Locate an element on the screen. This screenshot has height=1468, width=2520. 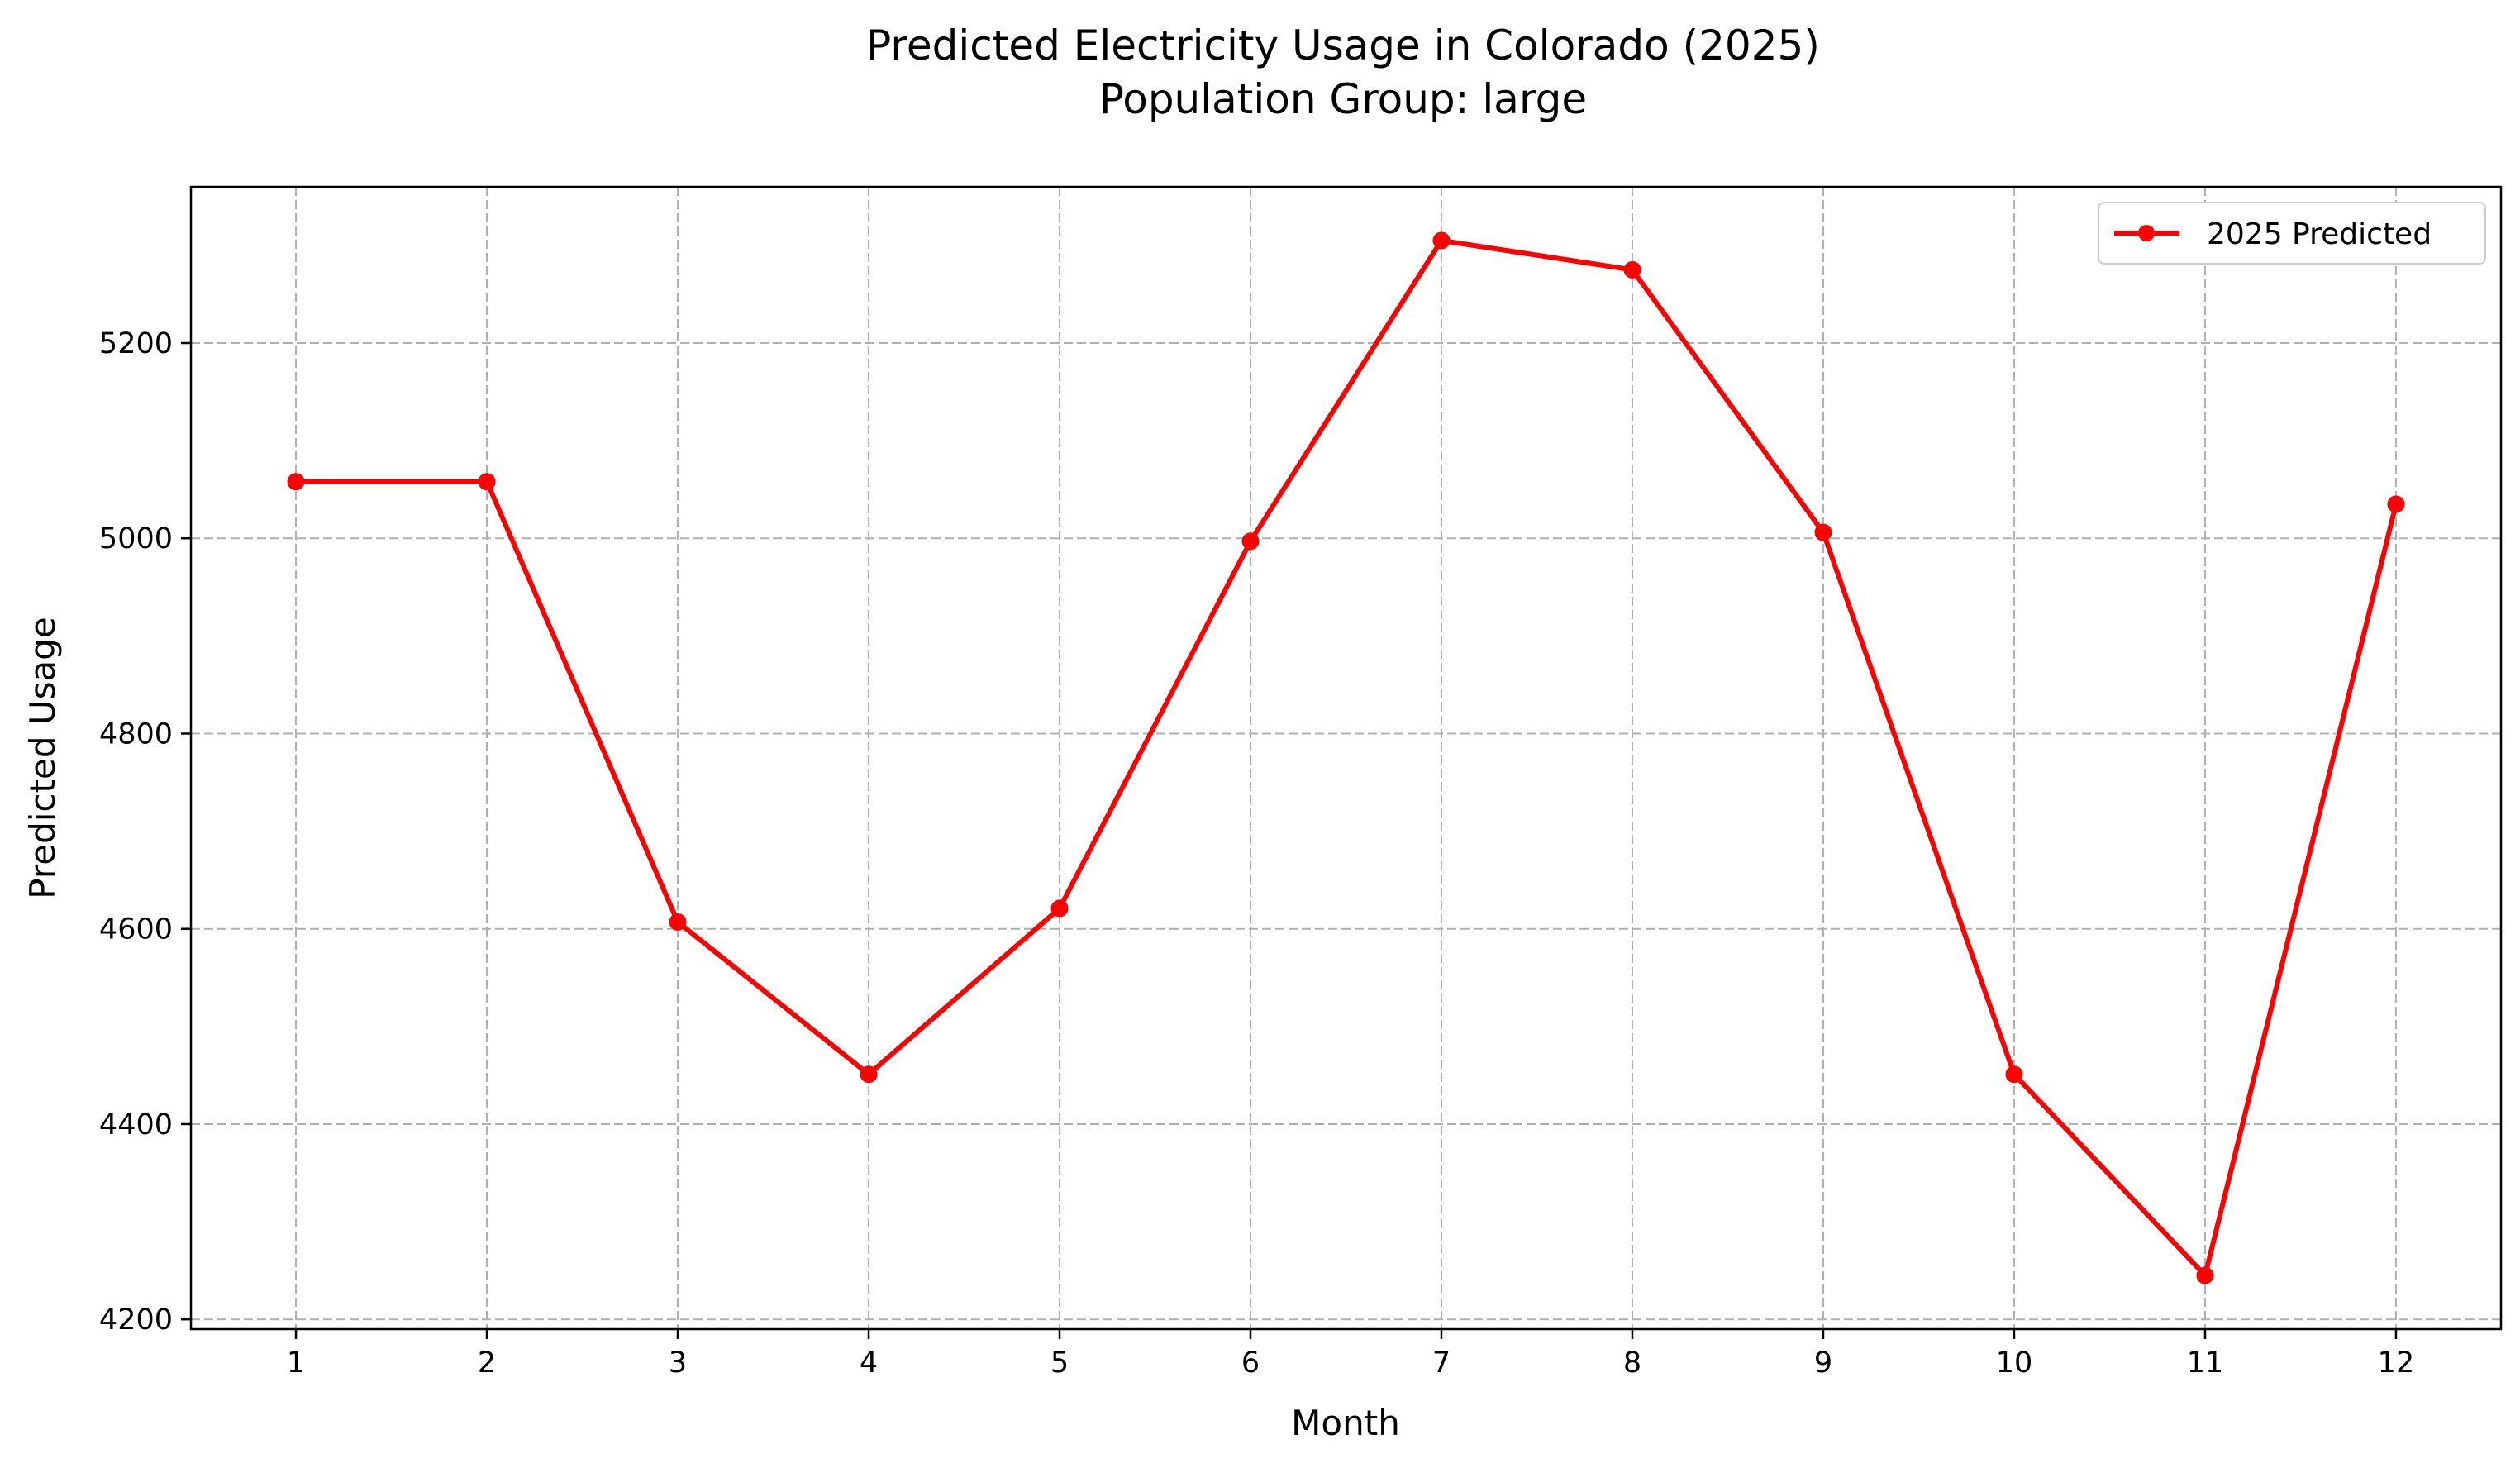
x-tick-label: 8 is located at coordinates (1632, 1363).